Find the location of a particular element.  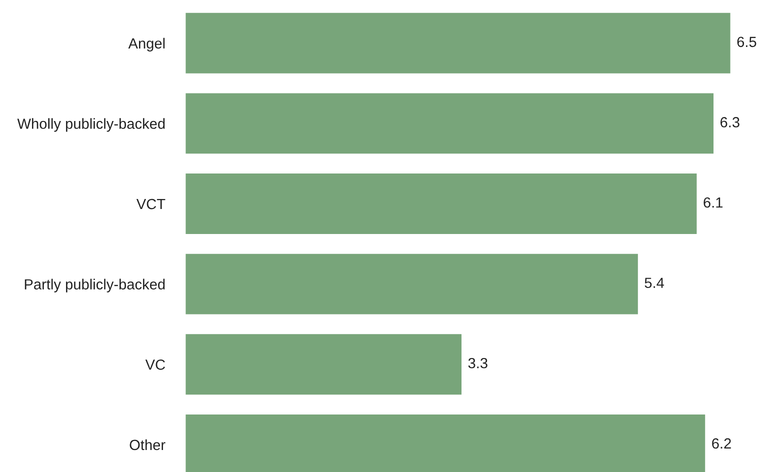

y-tick-label: VC is located at coordinates (155, 364).